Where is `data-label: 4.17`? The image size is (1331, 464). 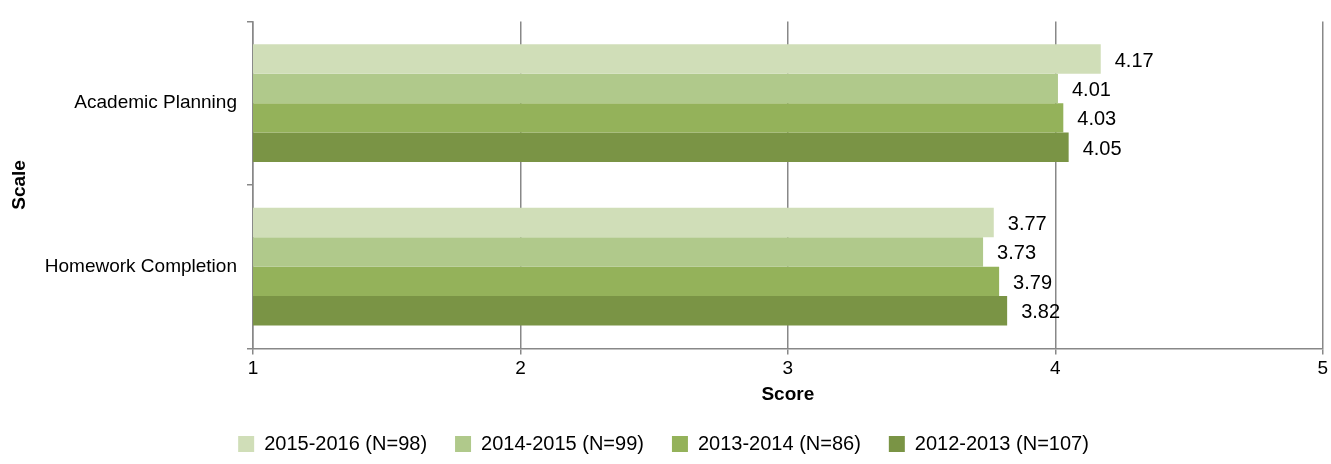
data-label: 4.17 is located at coordinates (1134, 59).